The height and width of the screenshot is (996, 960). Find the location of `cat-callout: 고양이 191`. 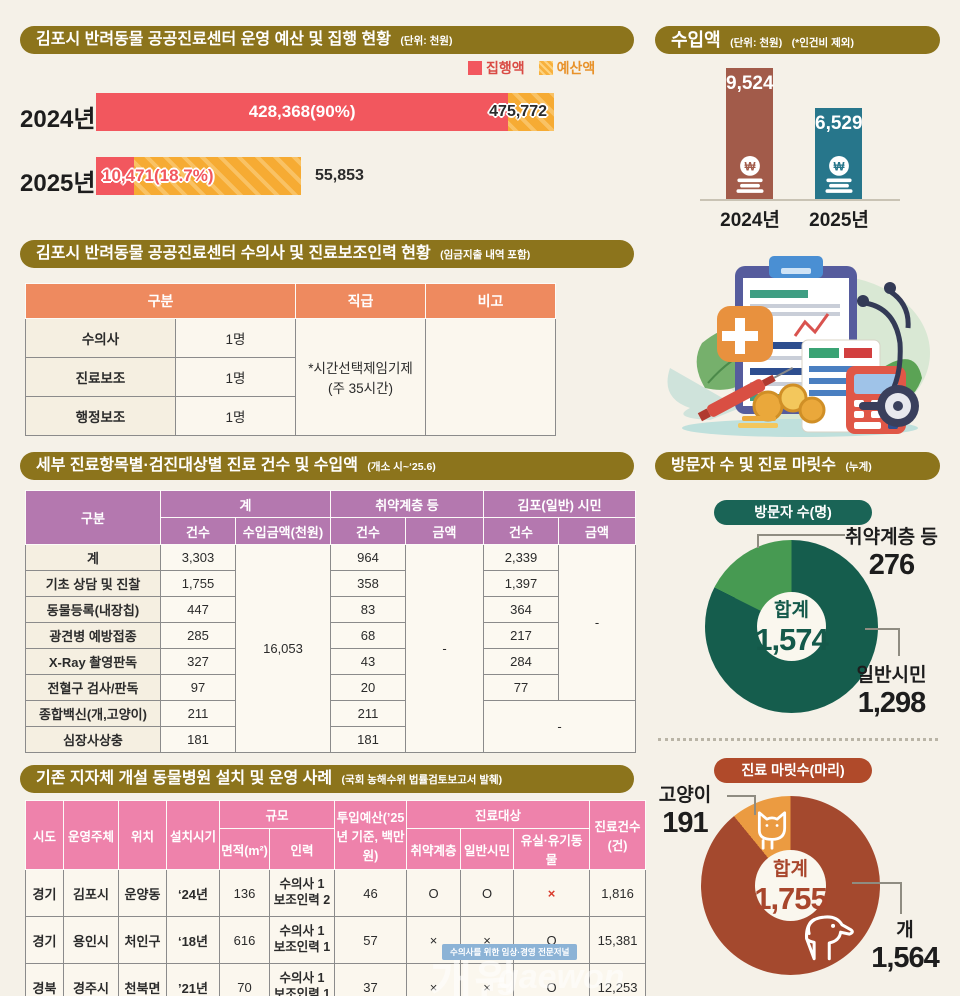

cat-callout: 고양이 191 is located at coordinates (685, 812).